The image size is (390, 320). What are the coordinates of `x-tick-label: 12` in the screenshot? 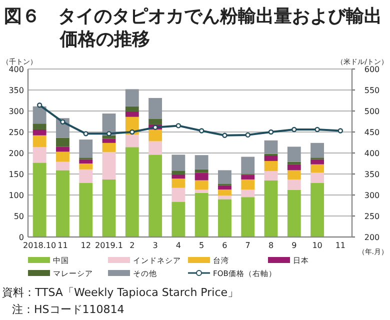 It's located at (85, 245).